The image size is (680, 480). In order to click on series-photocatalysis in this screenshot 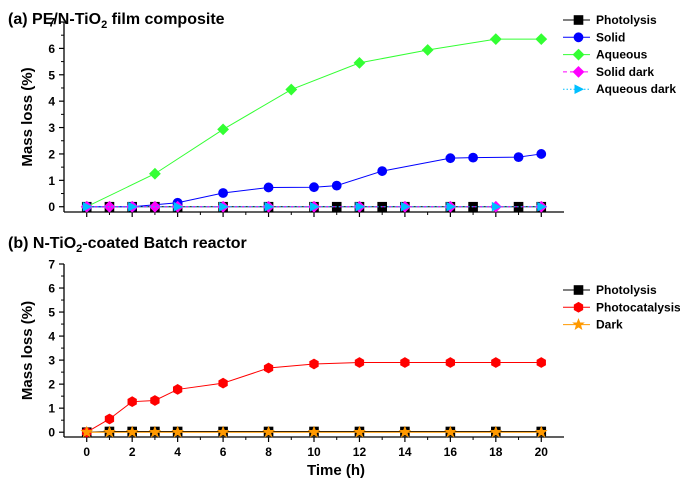, I will do `click(314, 397)`.